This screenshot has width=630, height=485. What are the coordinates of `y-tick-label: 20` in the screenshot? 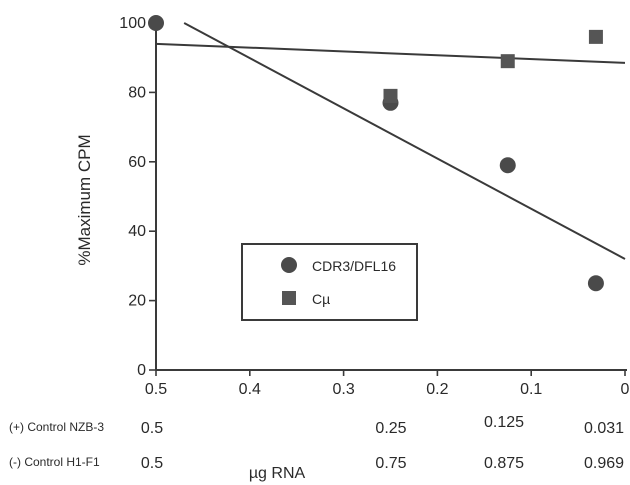 It's located at (137, 301).